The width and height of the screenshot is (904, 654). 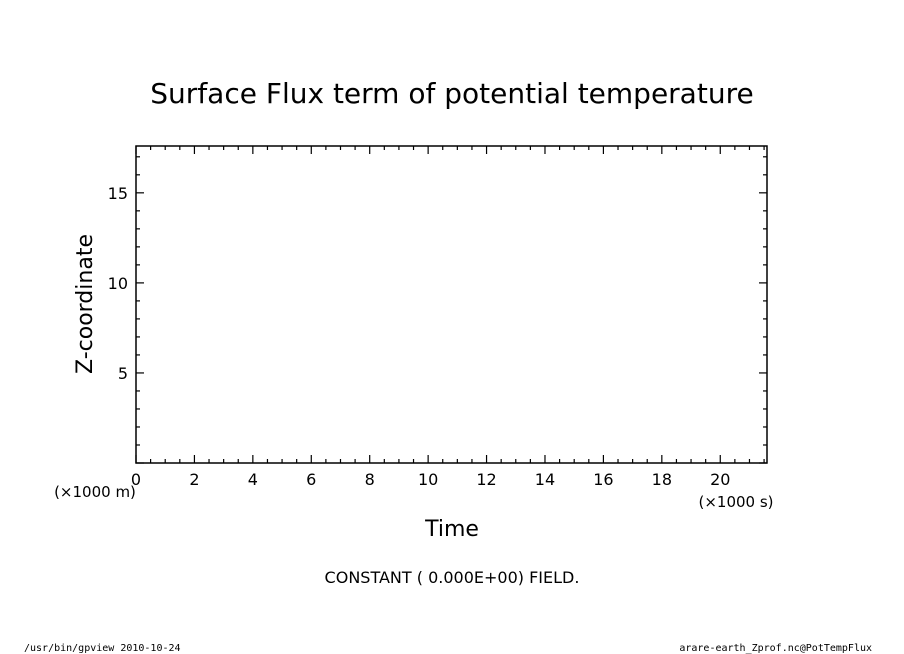 I want to click on x-tick-label: 10, so click(x=428, y=479).